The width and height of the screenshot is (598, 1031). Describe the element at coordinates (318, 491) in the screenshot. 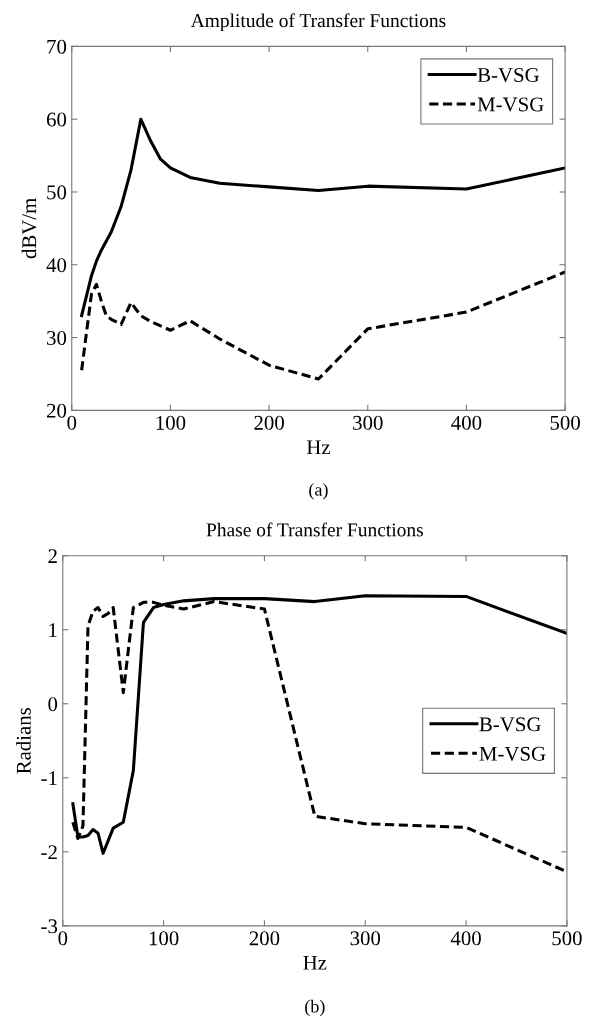

I see `text: (a)` at that location.